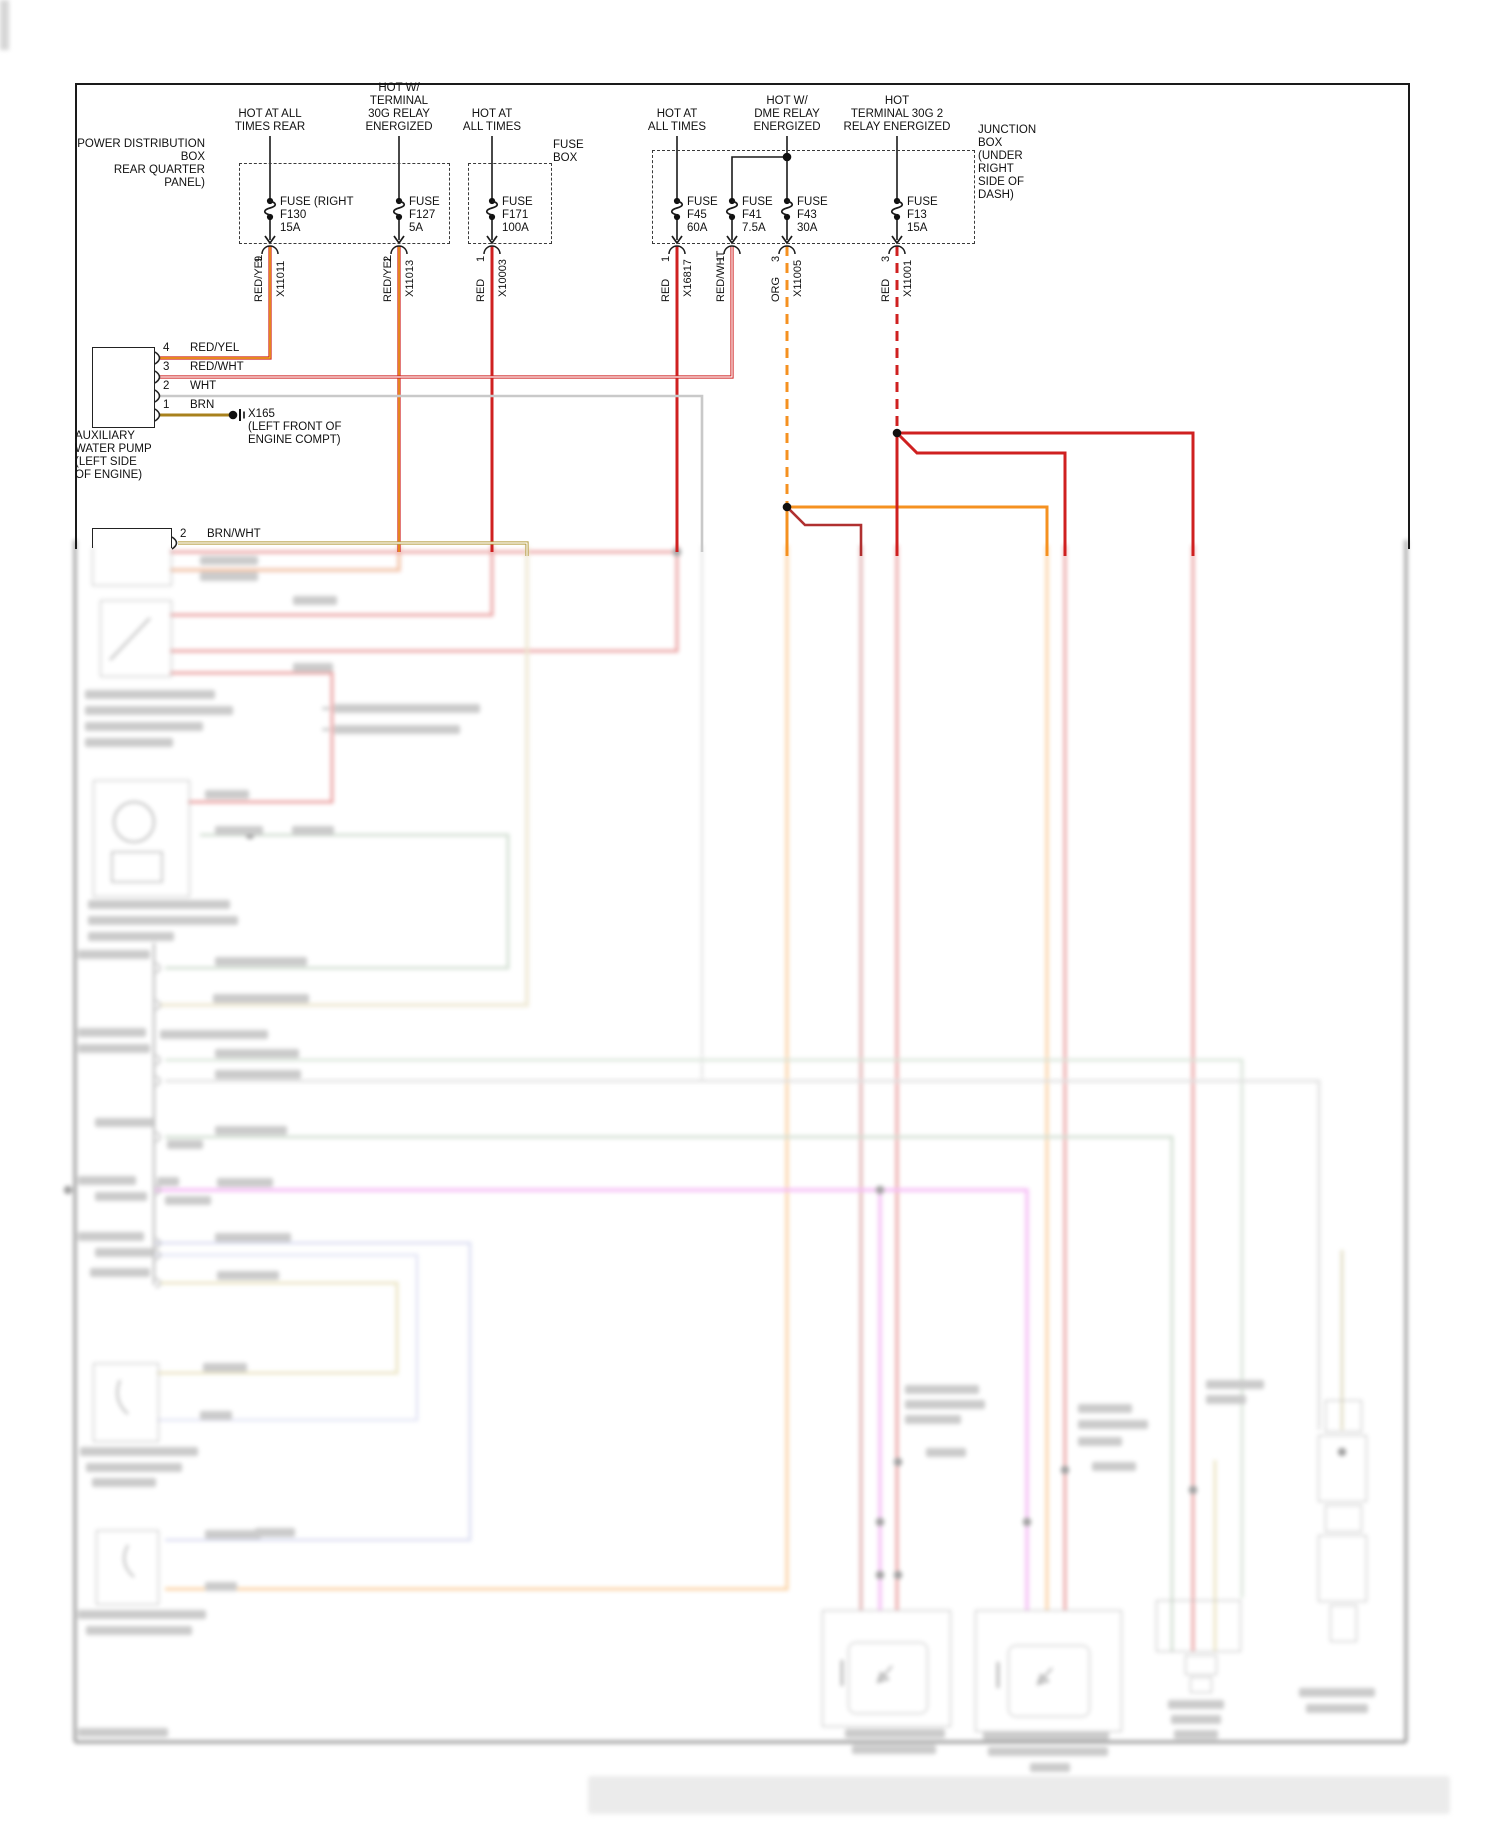 The width and height of the screenshot is (1500, 1828). What do you see at coordinates (166, 386) in the screenshot?
I see `pump-pin-number-2: 2` at bounding box center [166, 386].